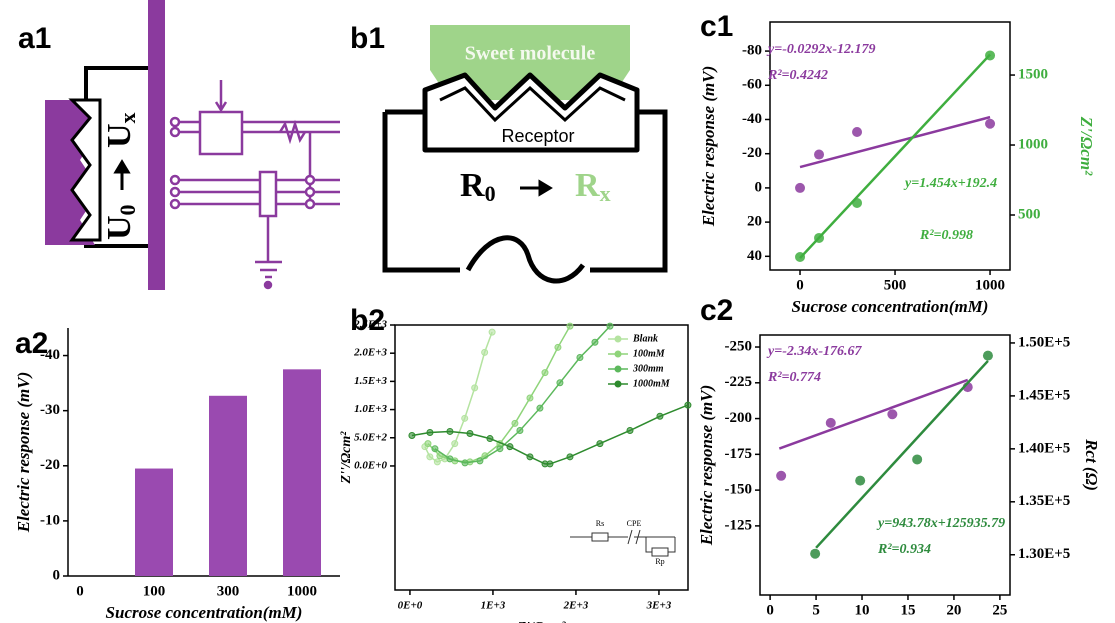 Image resolution: width=1115 pixels, height=623 pixels. I want to click on x-tick-label: 20, so click(953, 610).